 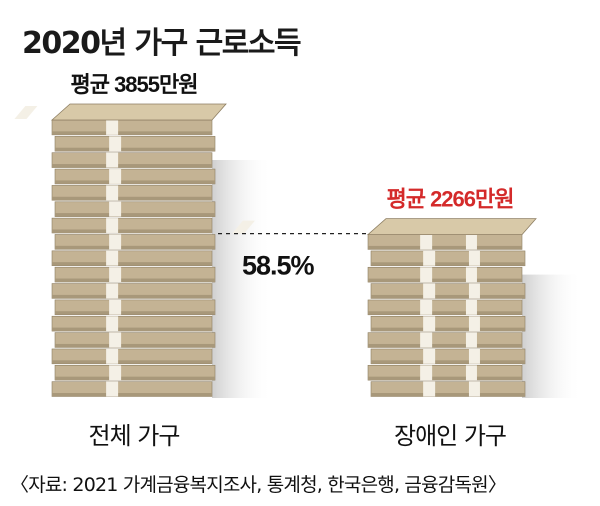 What do you see at coordinates (133, 84) in the screenshot?
I see `value-label-total: 평균 3855만원` at bounding box center [133, 84].